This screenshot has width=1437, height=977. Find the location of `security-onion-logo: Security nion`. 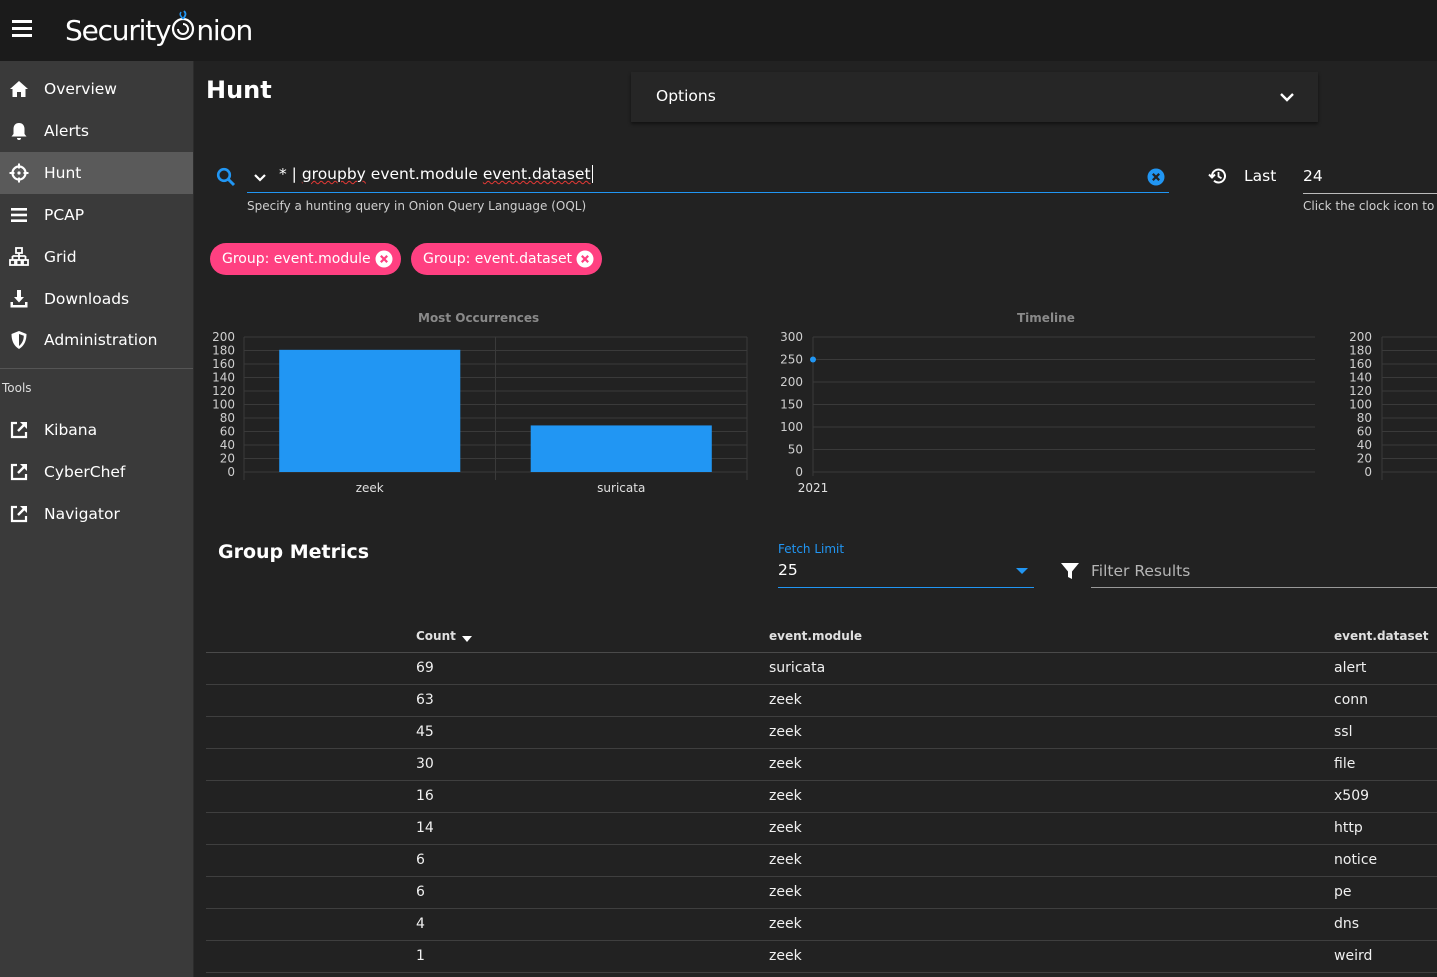

security-onion-logo: Security nion is located at coordinates (159, 30).